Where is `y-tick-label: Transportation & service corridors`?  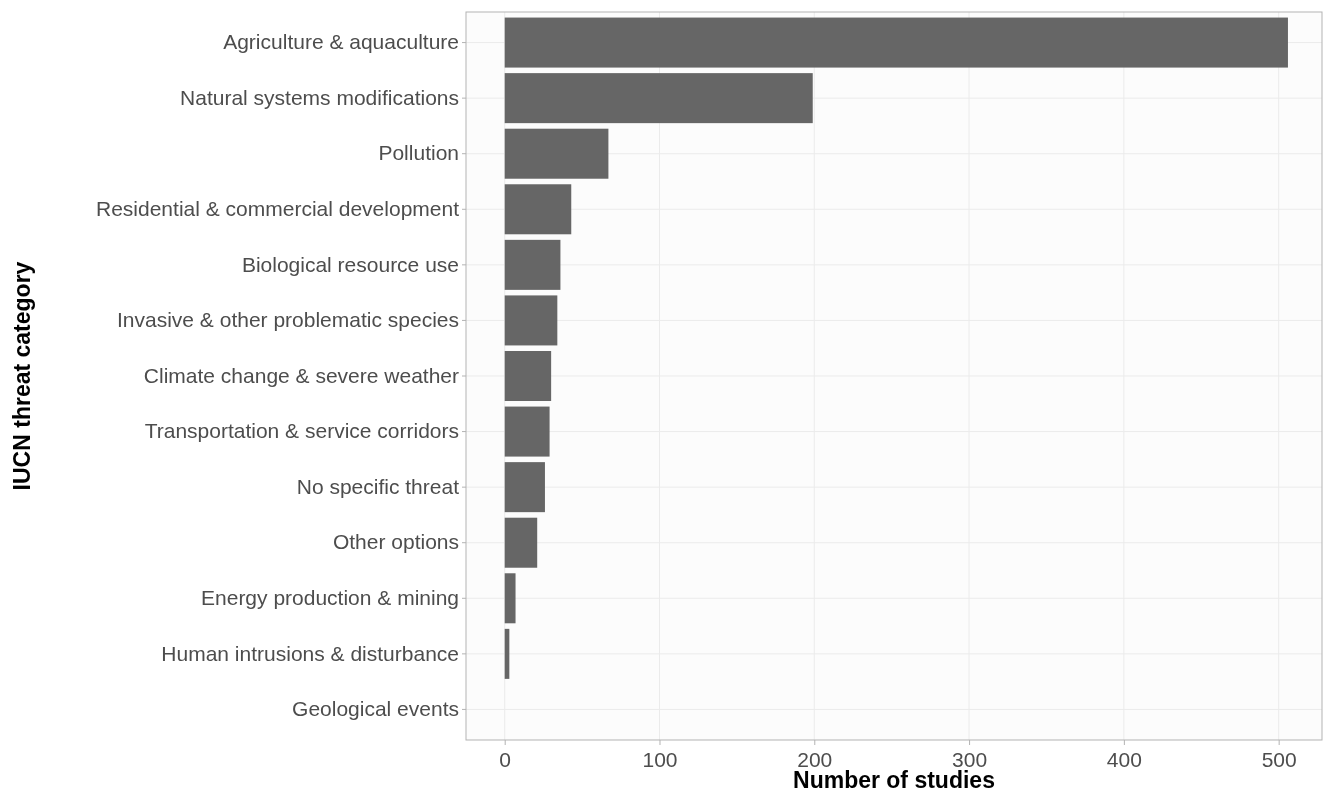
y-tick-label: Transportation & service corridors is located at coordinates (301, 431).